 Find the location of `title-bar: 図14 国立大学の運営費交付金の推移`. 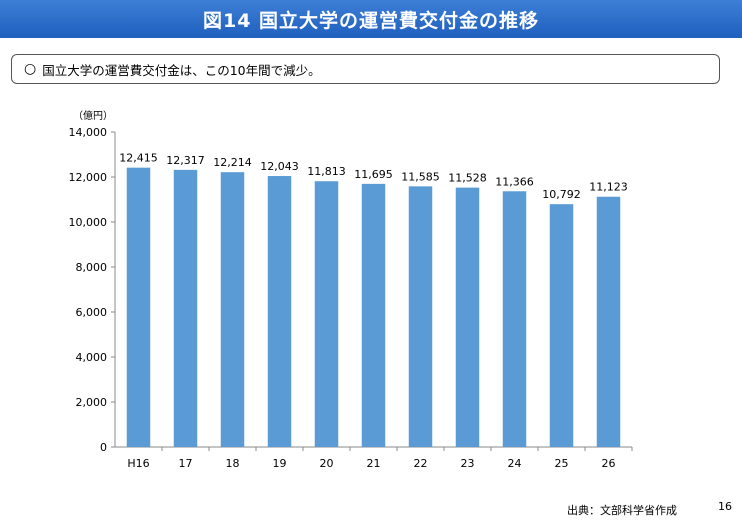

title-bar: 図14 国立大学の運営費交付金の推移 is located at coordinates (371, 19).